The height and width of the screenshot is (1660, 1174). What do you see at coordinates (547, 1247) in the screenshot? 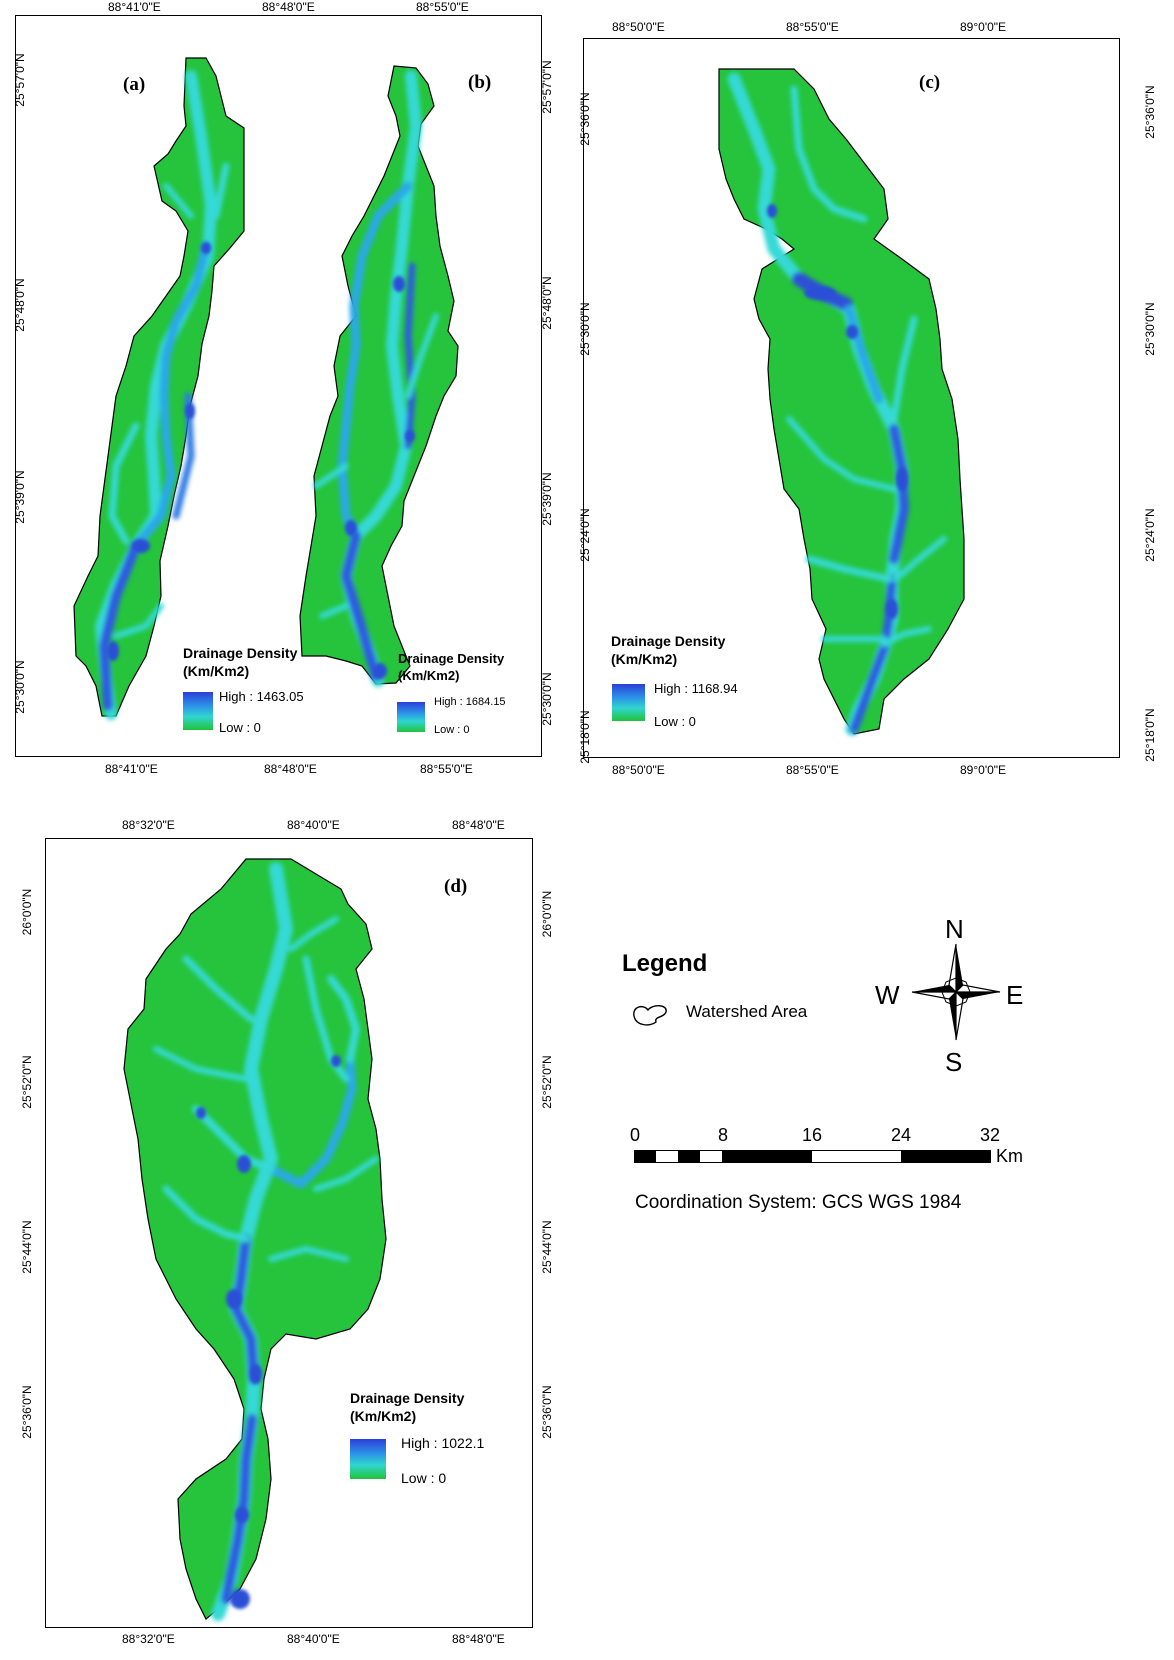
I see `tick-d-right-2: 25°44'0"N` at bounding box center [547, 1247].